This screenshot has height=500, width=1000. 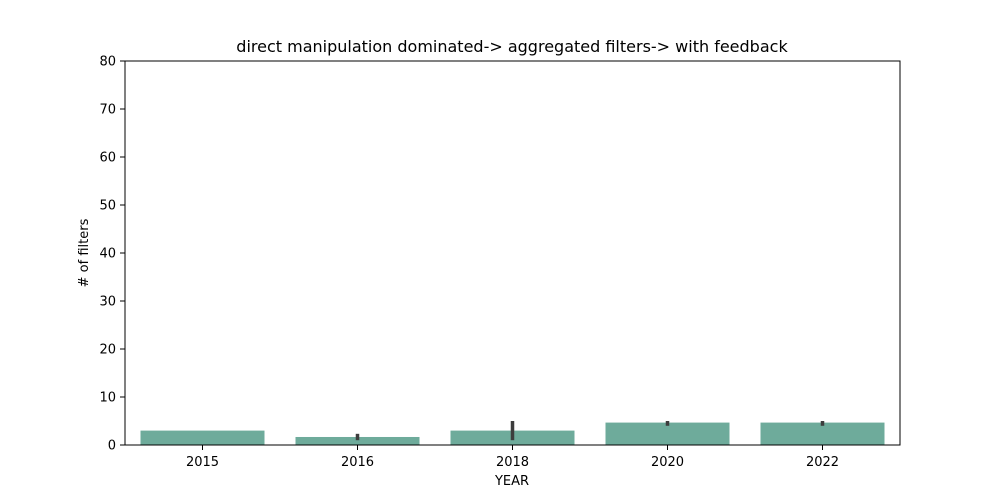 What do you see at coordinates (84, 252) in the screenshot?
I see `y-axis-title: # of filters` at bounding box center [84, 252].